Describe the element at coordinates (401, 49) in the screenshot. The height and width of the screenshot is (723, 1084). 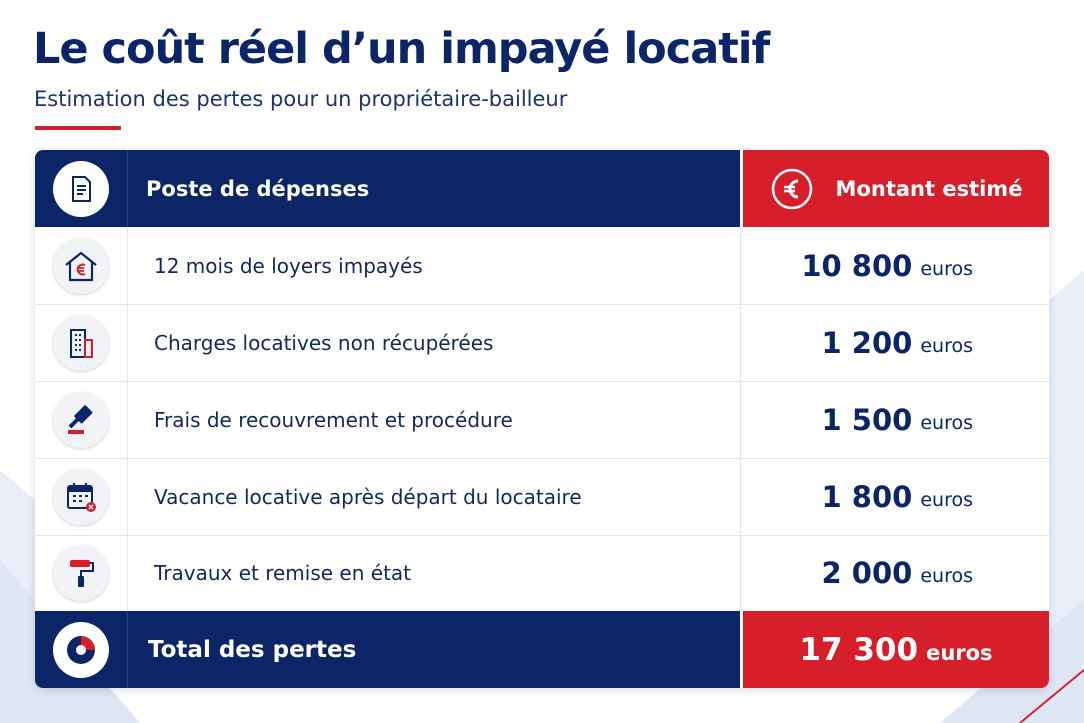
I see `title: Le coût réel d’un impayé locatif` at that location.